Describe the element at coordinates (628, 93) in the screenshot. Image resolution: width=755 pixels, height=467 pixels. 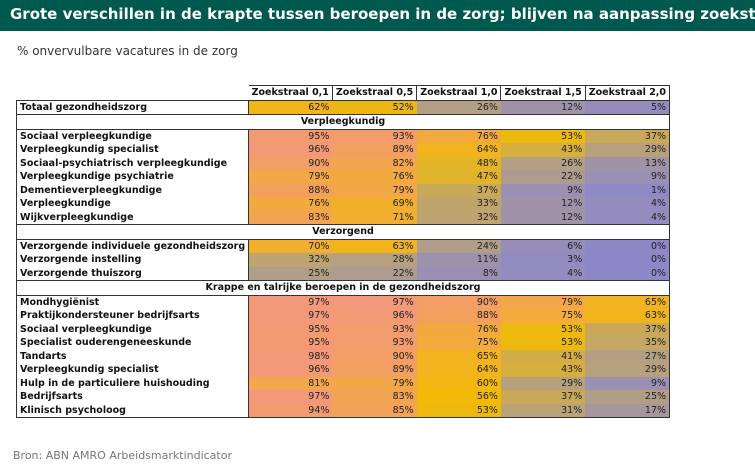
I see `column-header: Zoekstraal 2,0` at that location.